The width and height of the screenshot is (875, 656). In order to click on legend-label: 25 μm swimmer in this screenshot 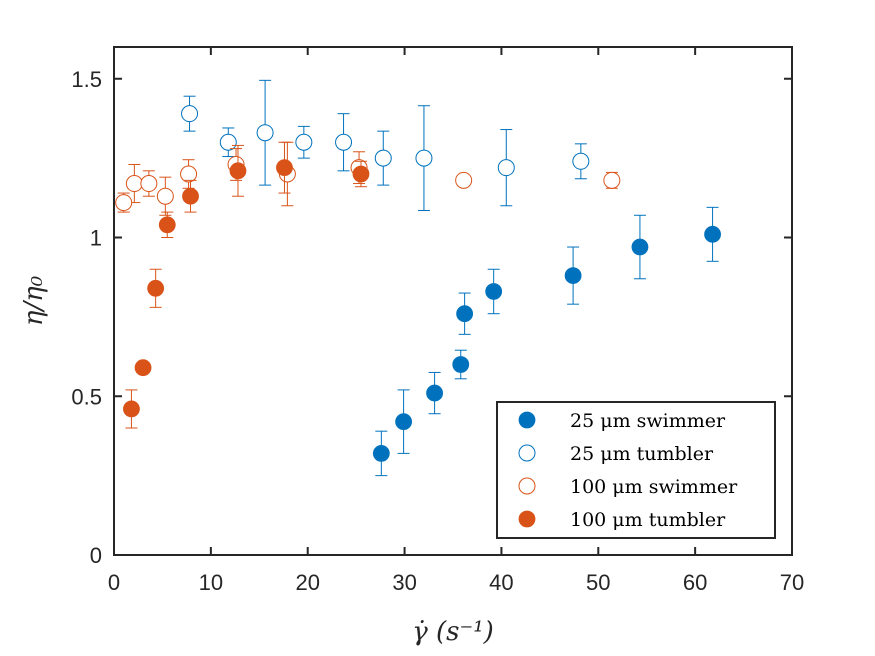, I will do `click(648, 421)`.